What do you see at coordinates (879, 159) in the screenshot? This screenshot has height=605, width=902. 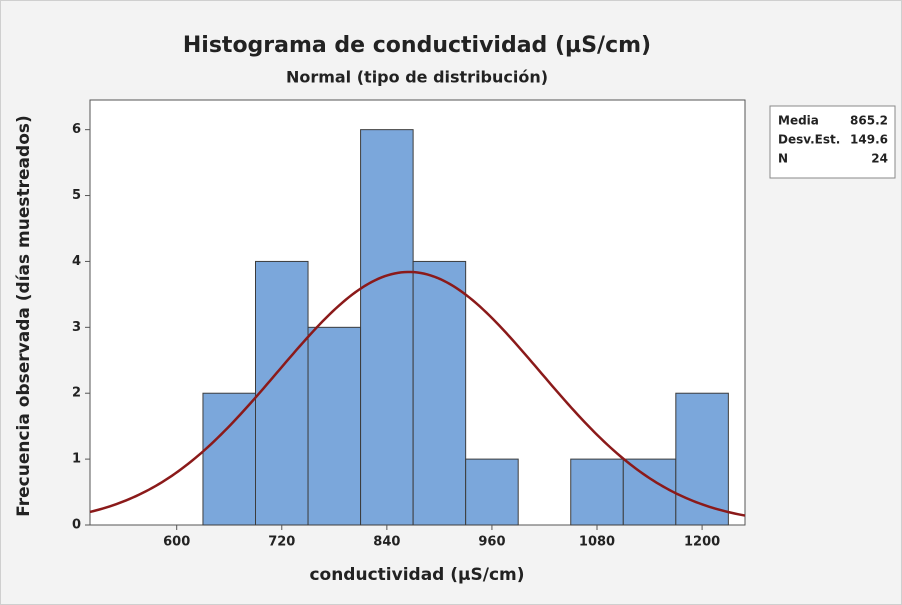 I see `stat-value: 24` at bounding box center [879, 159].